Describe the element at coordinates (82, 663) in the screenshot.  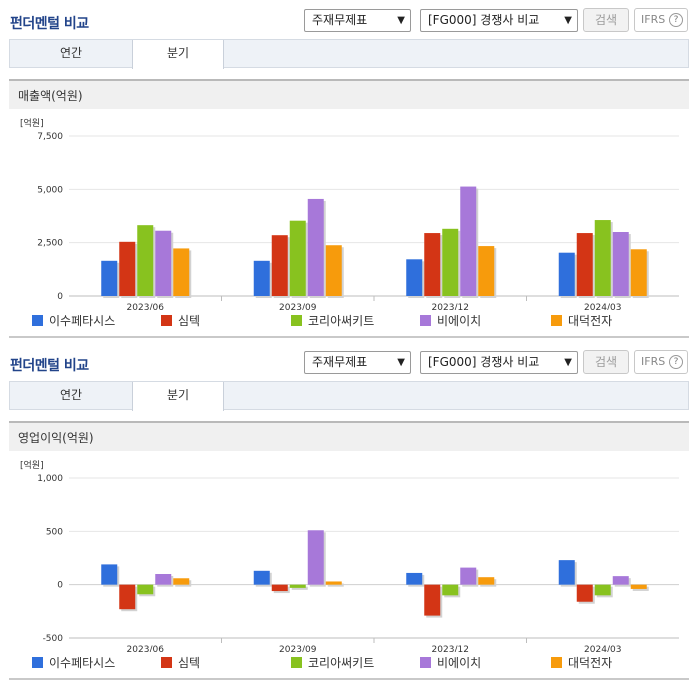
I see `legend-label: 이수페타시스` at that location.